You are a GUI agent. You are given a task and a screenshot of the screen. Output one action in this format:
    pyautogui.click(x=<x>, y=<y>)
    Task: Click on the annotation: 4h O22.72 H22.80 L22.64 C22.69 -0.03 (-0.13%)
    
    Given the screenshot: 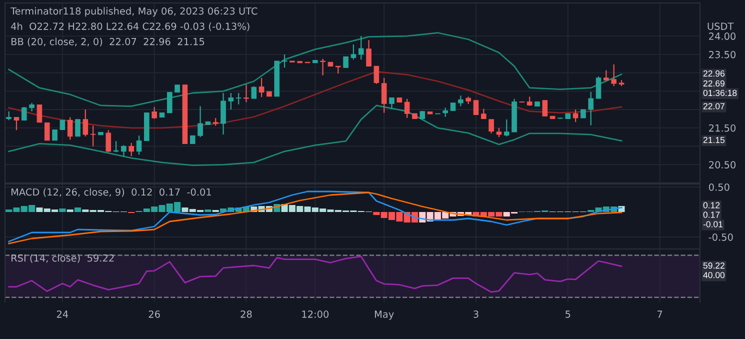 What is the action you would take?
    pyautogui.click(x=130, y=27)
    